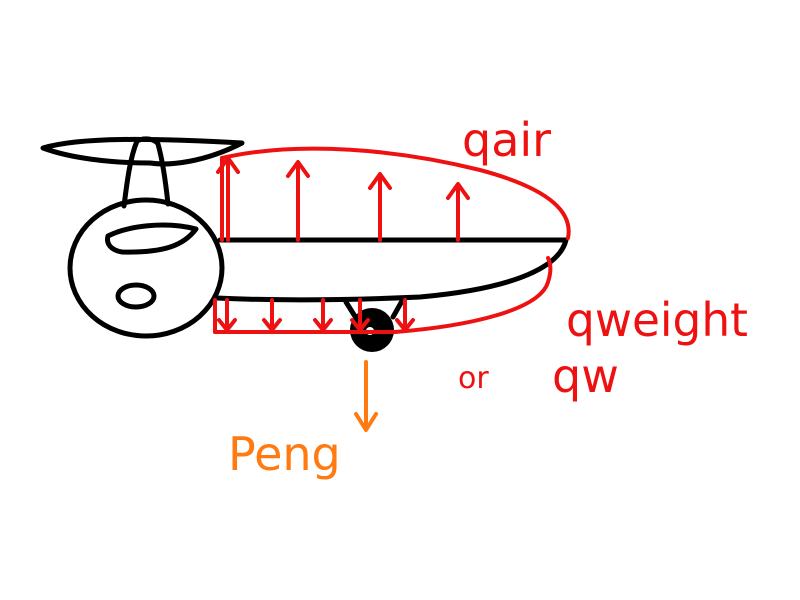 This screenshot has height=600, width=800. What do you see at coordinates (146, 268) in the screenshot?
I see `fuselage` at bounding box center [146, 268].